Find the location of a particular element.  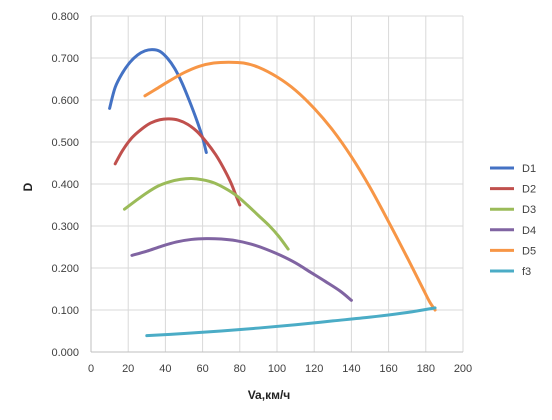

x-tick-label: 100 is located at coordinates (277, 369).